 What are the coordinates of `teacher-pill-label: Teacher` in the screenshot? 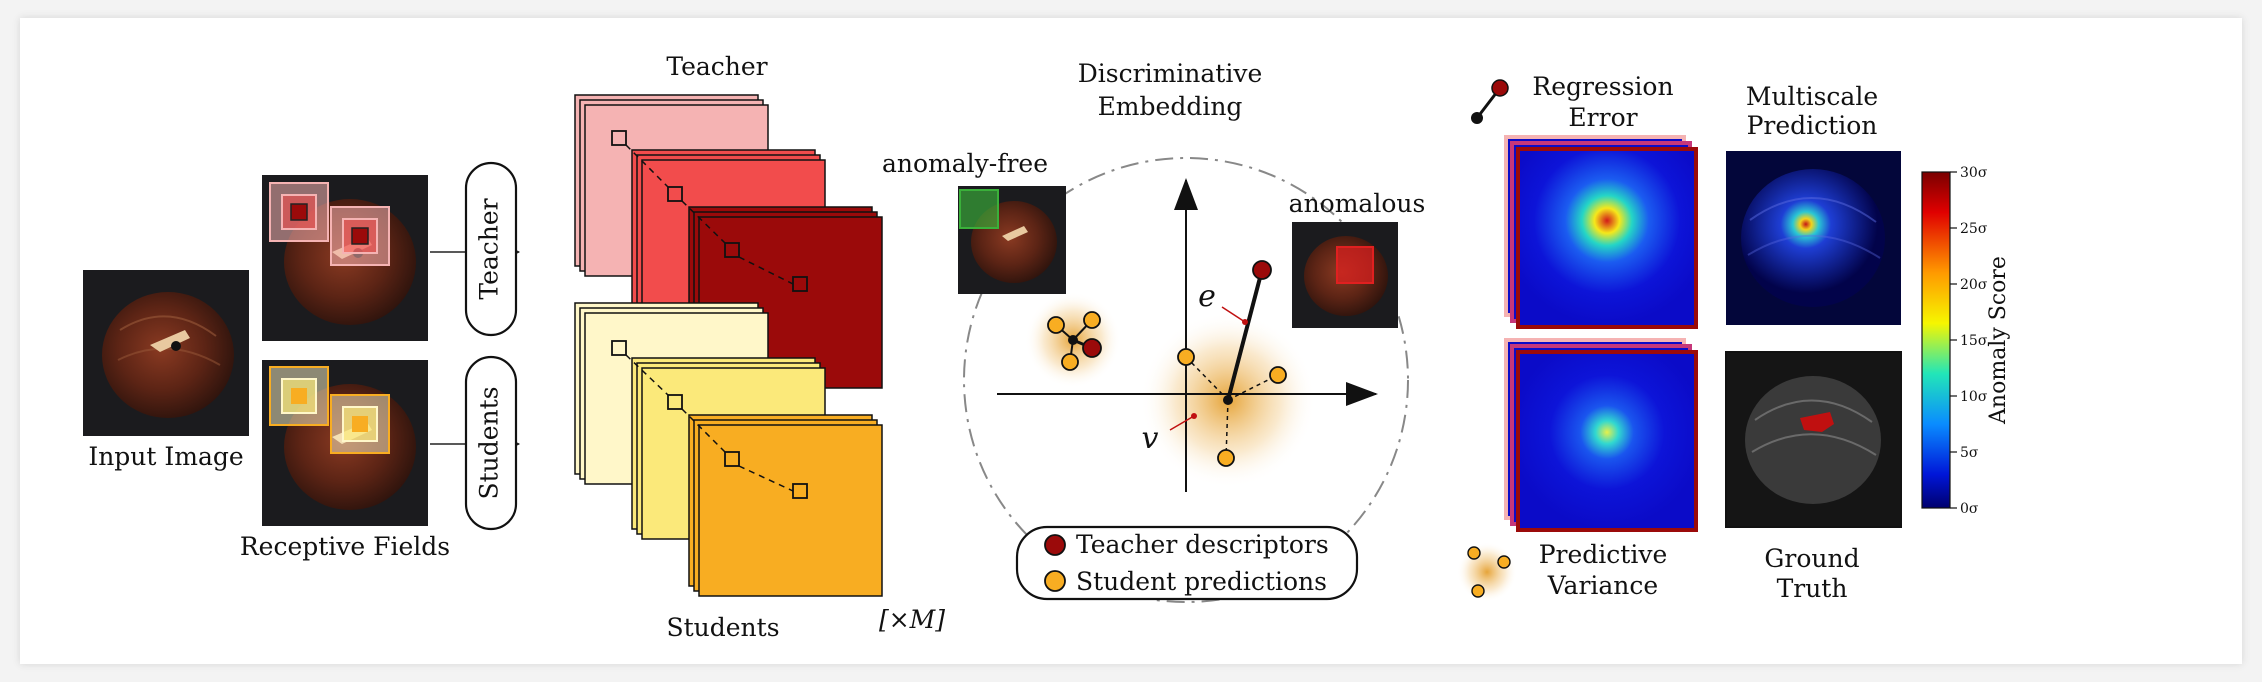 It's located at (489, 248).